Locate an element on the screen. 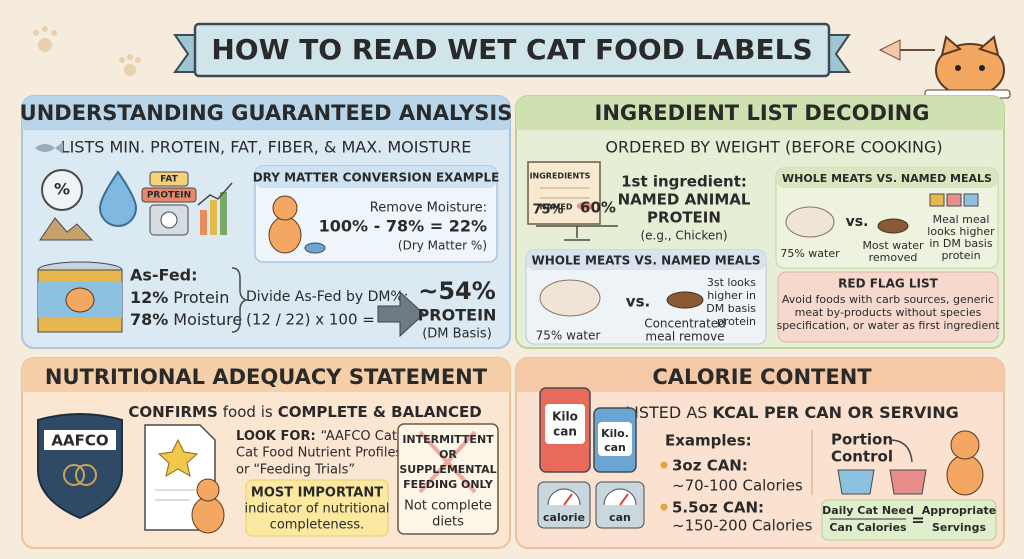 This screenshot has width=1024, height=559. icon-label: PROTEIN is located at coordinates (169, 196).